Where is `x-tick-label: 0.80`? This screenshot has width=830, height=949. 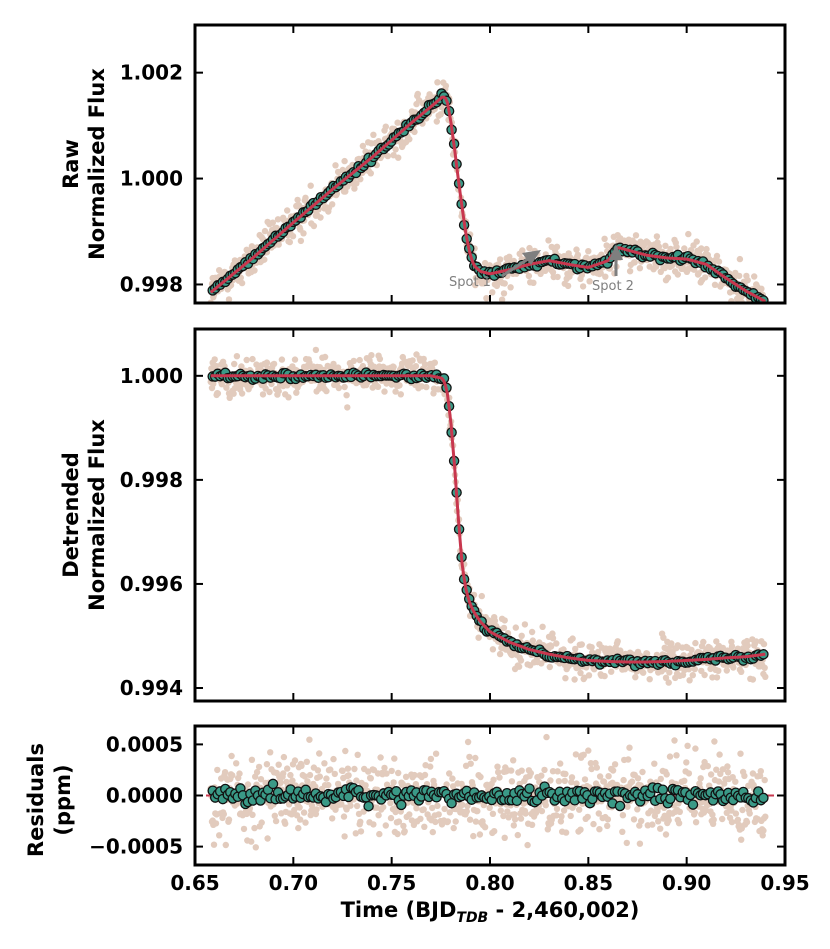 x-tick-label: 0.80 is located at coordinates (489, 883).